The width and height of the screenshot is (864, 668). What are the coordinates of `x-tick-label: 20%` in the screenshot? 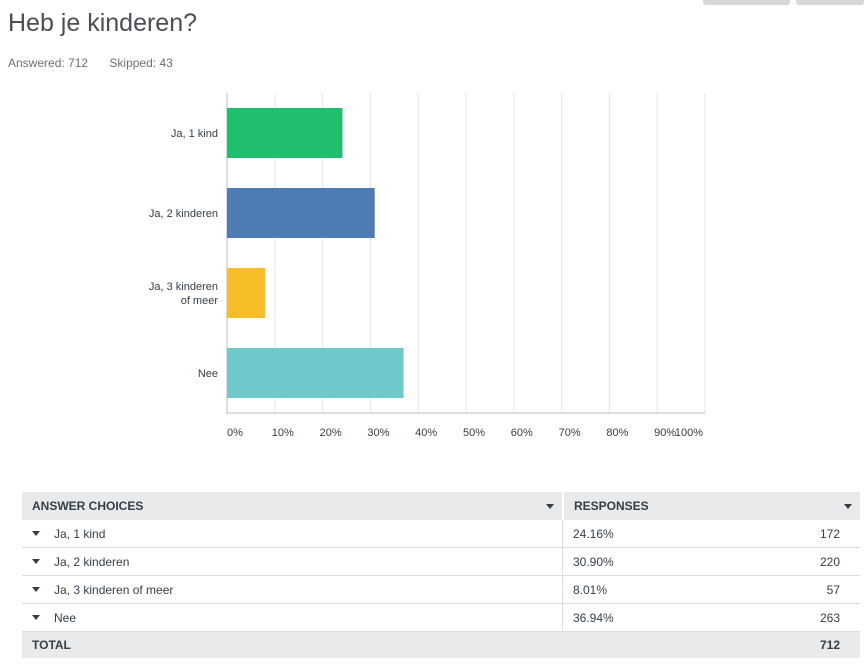 It's located at (331, 433).